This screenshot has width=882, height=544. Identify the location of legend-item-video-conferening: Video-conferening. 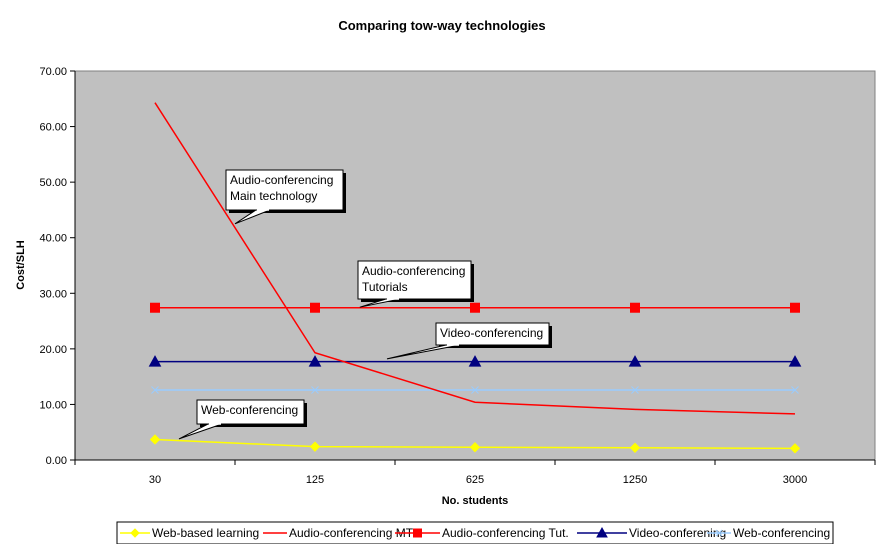
(651, 533).